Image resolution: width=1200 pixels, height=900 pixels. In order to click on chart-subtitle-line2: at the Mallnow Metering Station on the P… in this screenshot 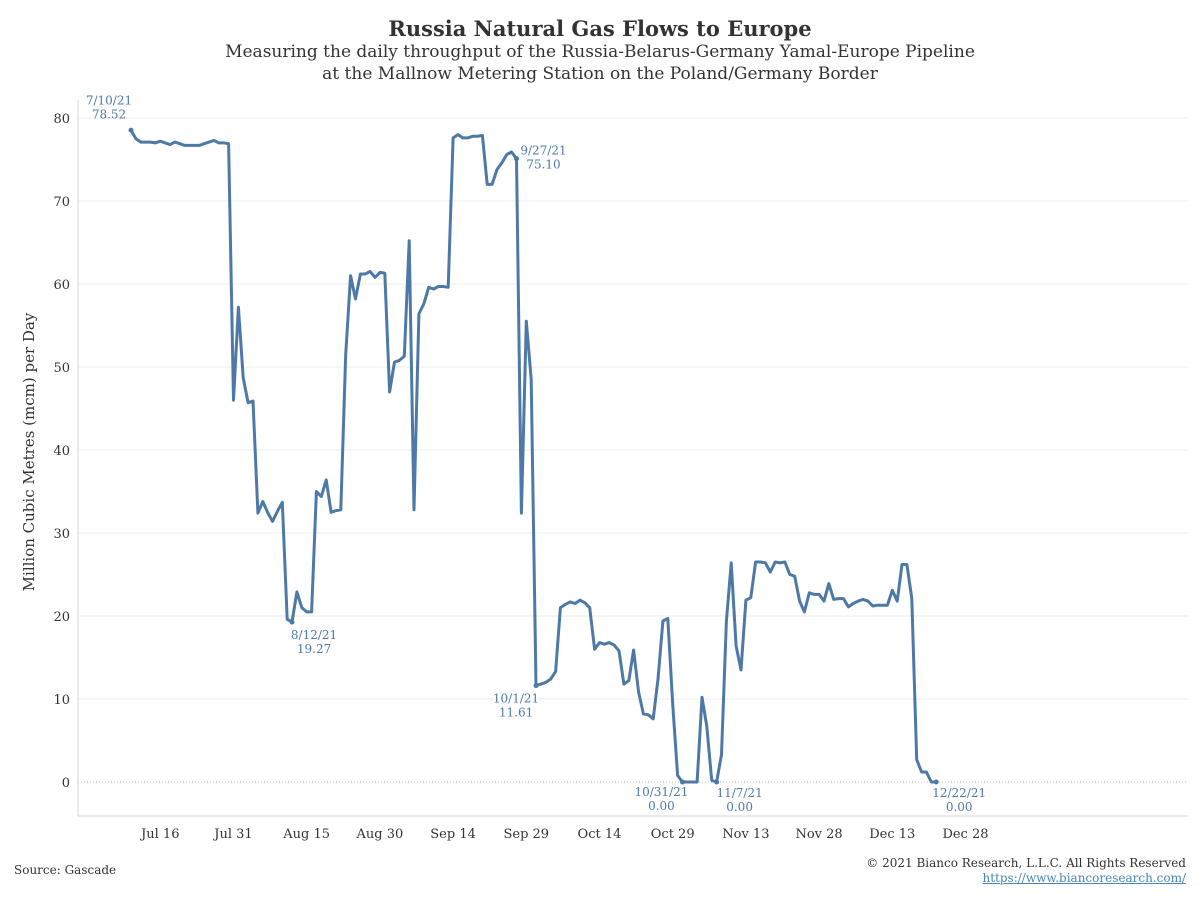, I will do `click(600, 74)`.